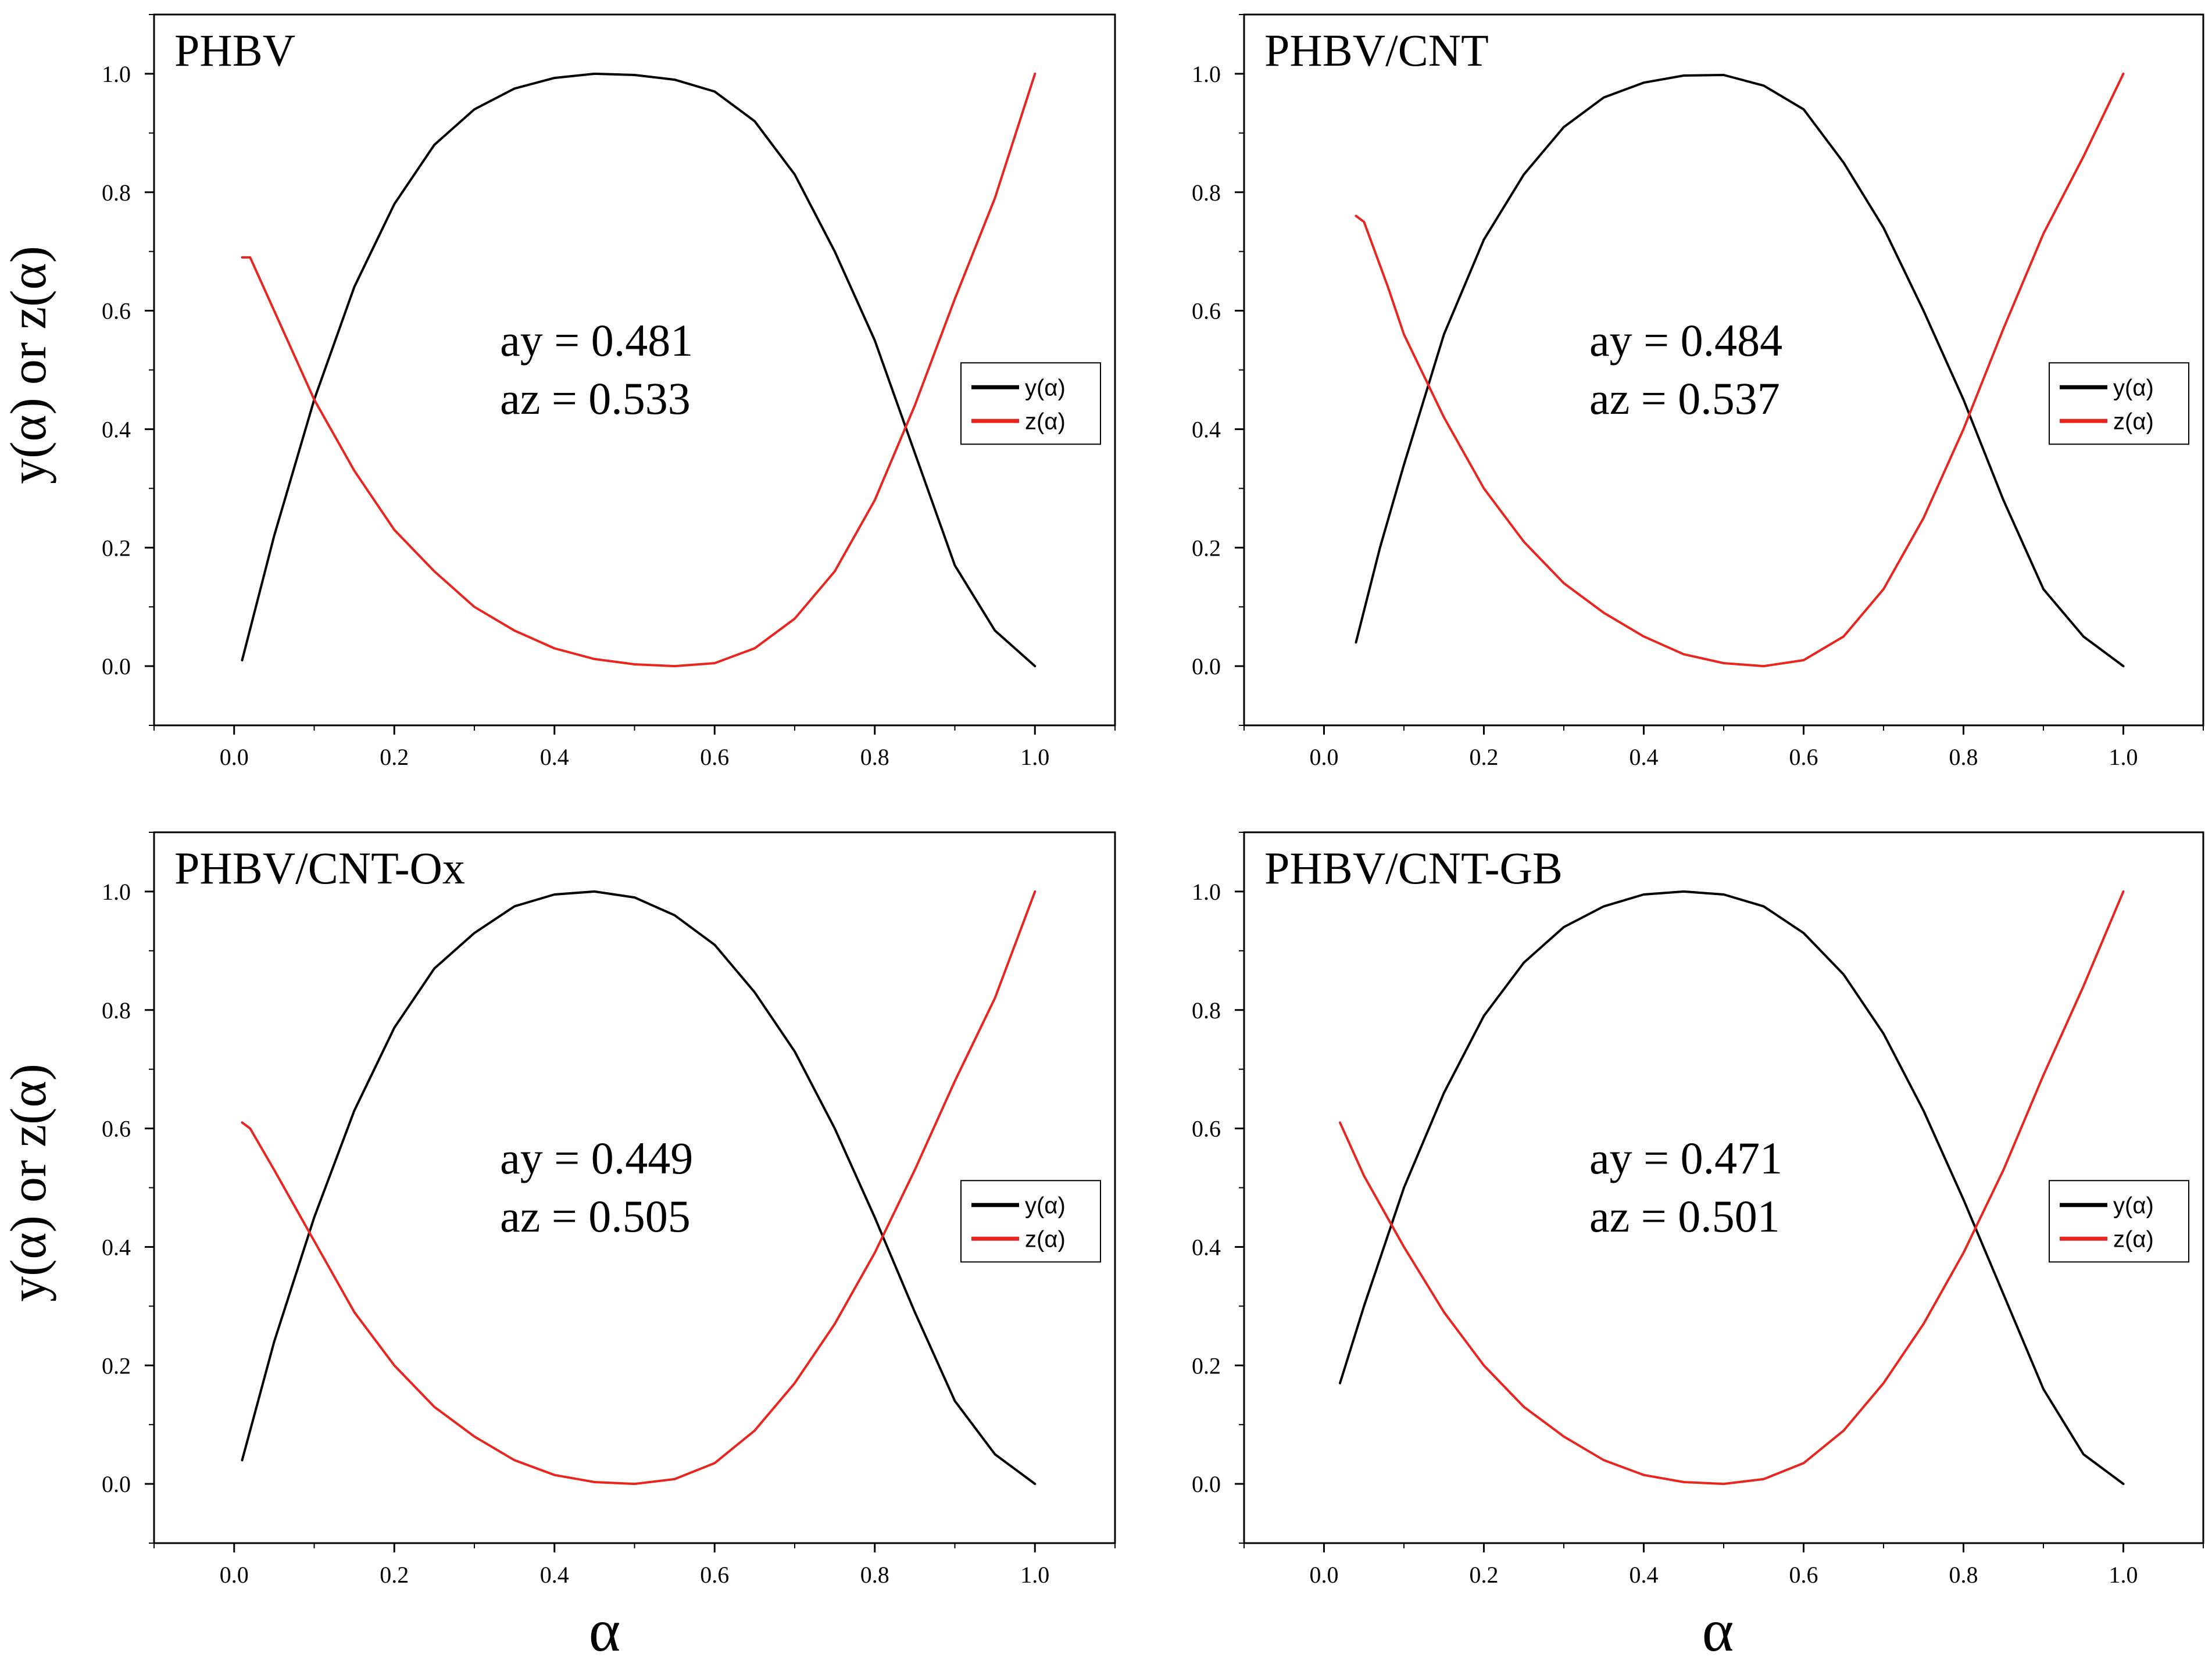 The width and height of the screenshot is (2212, 1664). Describe the element at coordinates (1685, 1158) in the screenshot. I see `annotation-ay: ay = 0.471` at that location.